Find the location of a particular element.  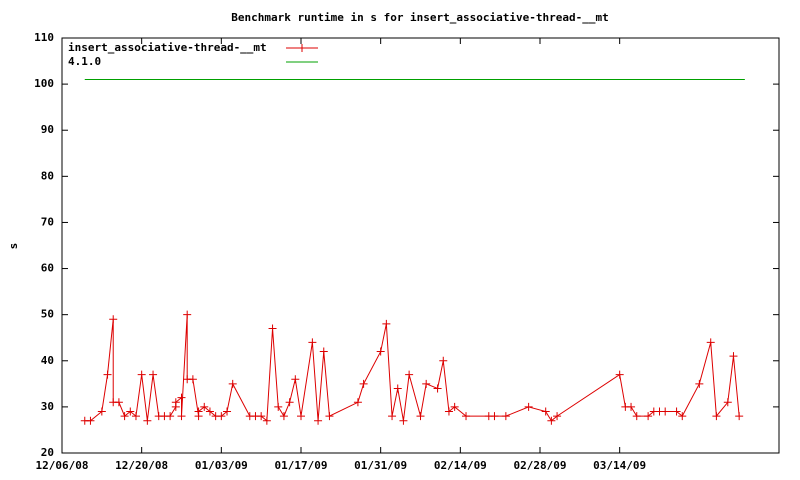

y-tick-label: 80 is located at coordinates (47, 175).